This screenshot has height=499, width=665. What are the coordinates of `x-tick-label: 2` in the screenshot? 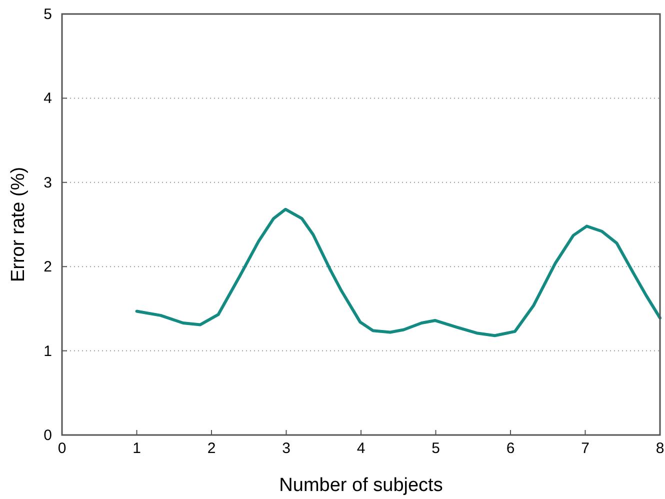 It's located at (211, 448).